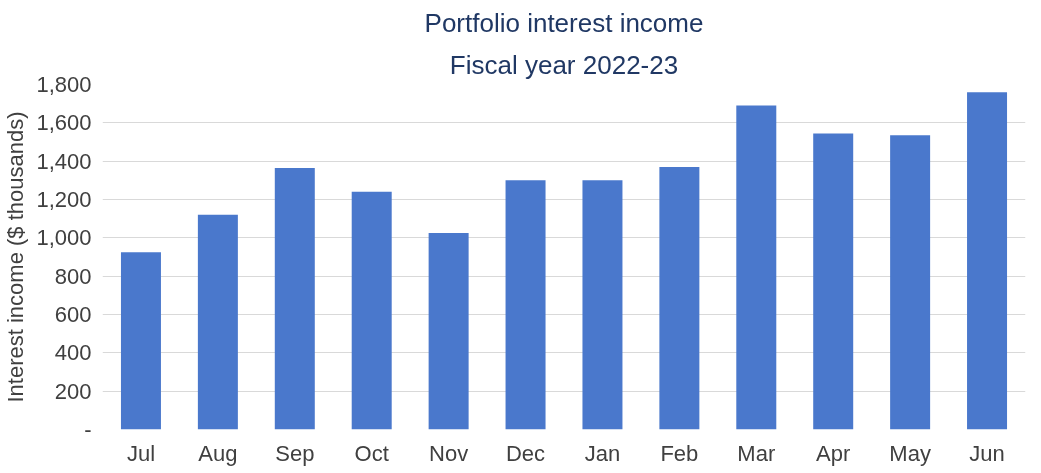 The image size is (1041, 473). Describe the element at coordinates (64, 123) in the screenshot. I see `y-tick-label: 1,600` at that location.